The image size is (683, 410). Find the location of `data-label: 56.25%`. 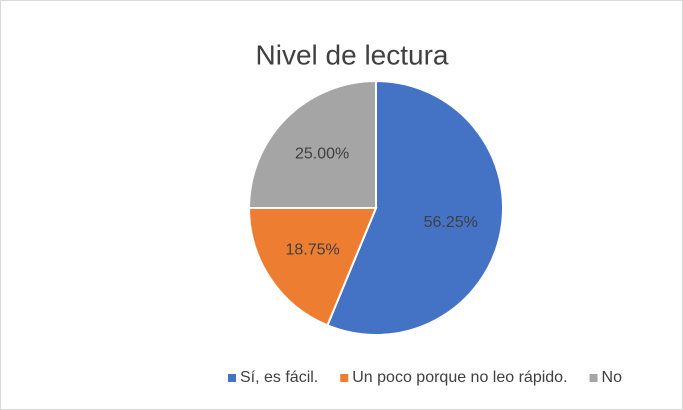

data-label: 56.25% is located at coordinates (451, 222).